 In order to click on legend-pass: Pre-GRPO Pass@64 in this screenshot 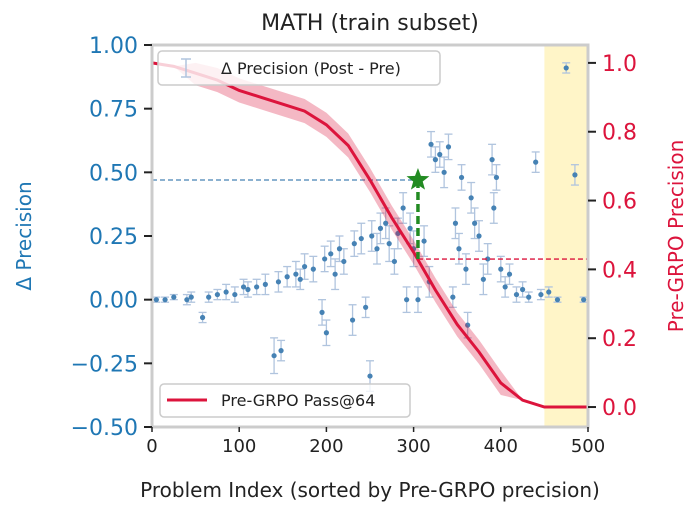, I will do `click(285, 400)`.